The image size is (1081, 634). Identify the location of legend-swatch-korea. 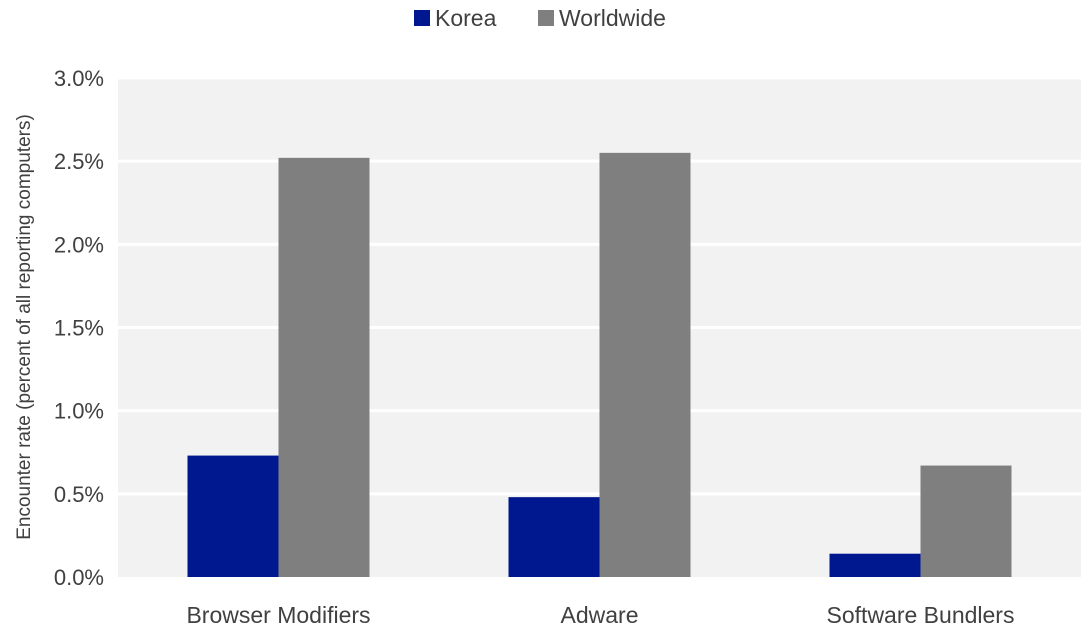
(422, 18).